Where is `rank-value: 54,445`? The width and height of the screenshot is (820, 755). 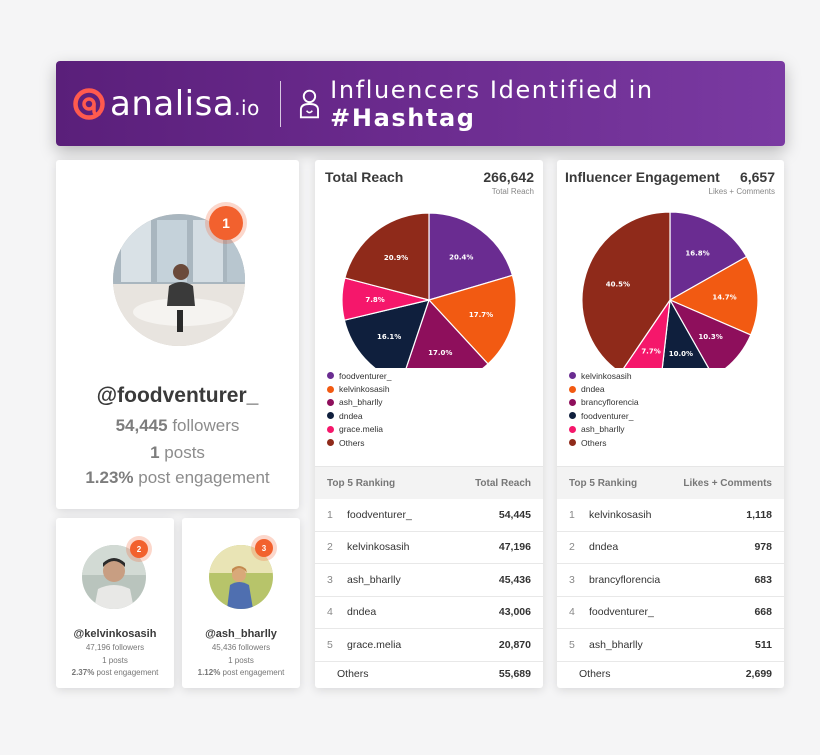
rank-value: 54,445 is located at coordinates (514, 514).